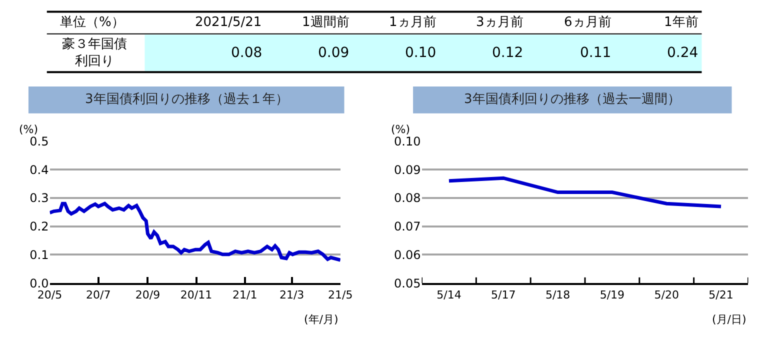 This screenshot has height=338, width=767. Describe the element at coordinates (682, 53) in the screenshot. I see `data-label: 0.24` at that location.